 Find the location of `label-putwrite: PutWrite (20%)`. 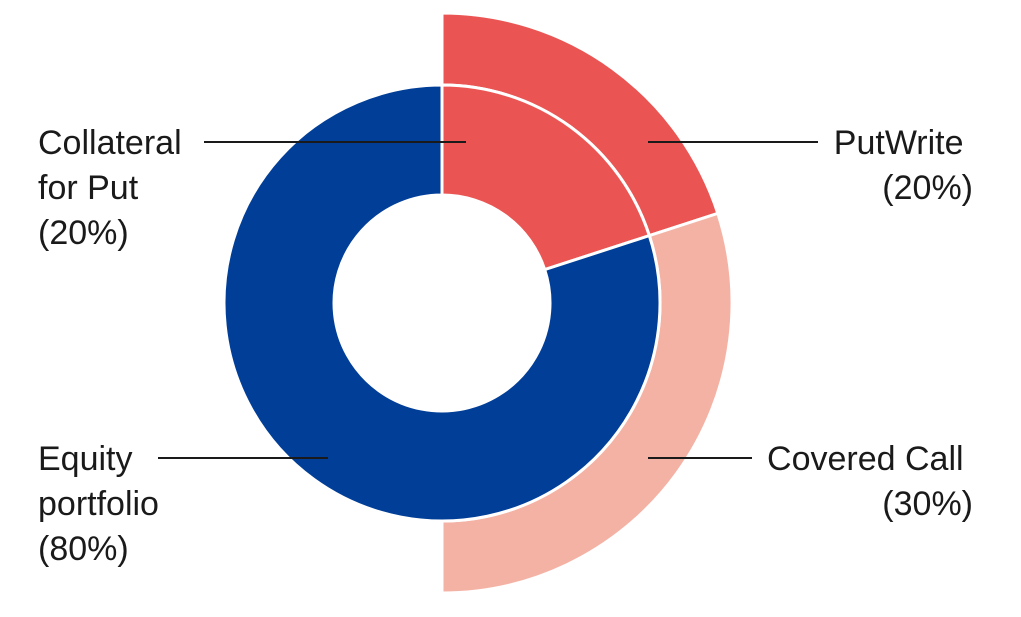

label-putwrite: PutWrite (20%) is located at coordinates (903, 165).